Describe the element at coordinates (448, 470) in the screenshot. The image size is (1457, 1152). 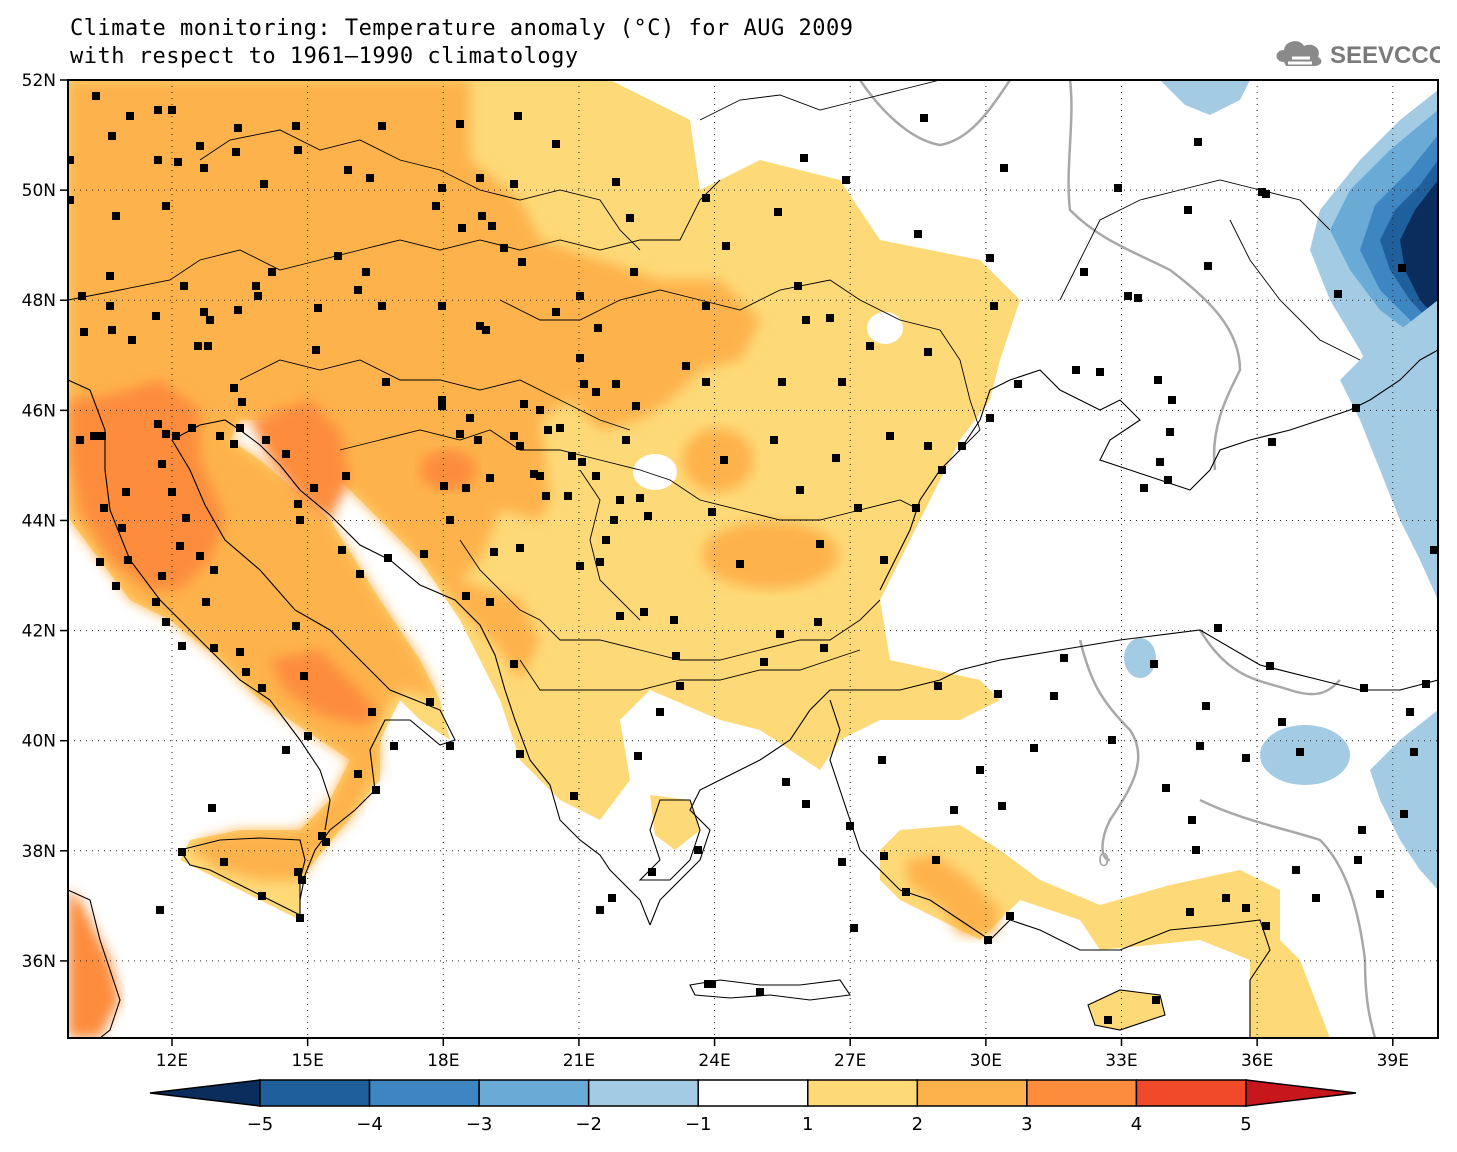
I see `anomaly-region-3-4-pannonia` at that location.